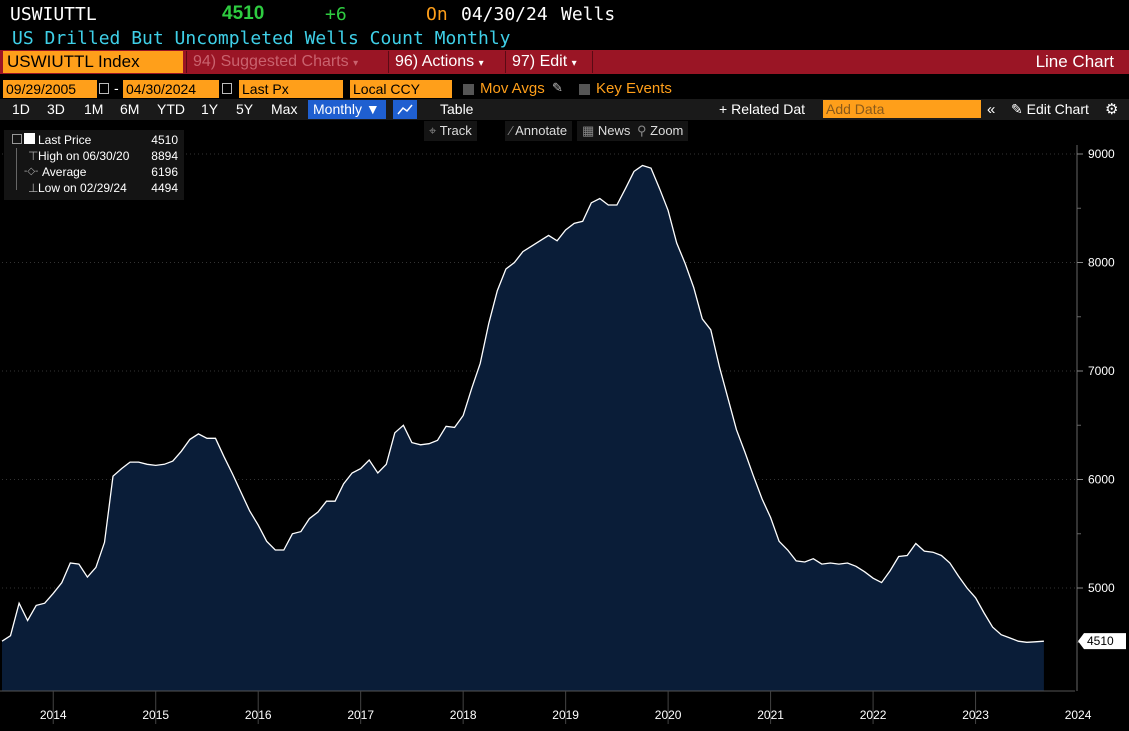 The height and width of the screenshot is (731, 1129). I want to click on legend-high-label: High on 06/30/20, so click(84, 156).